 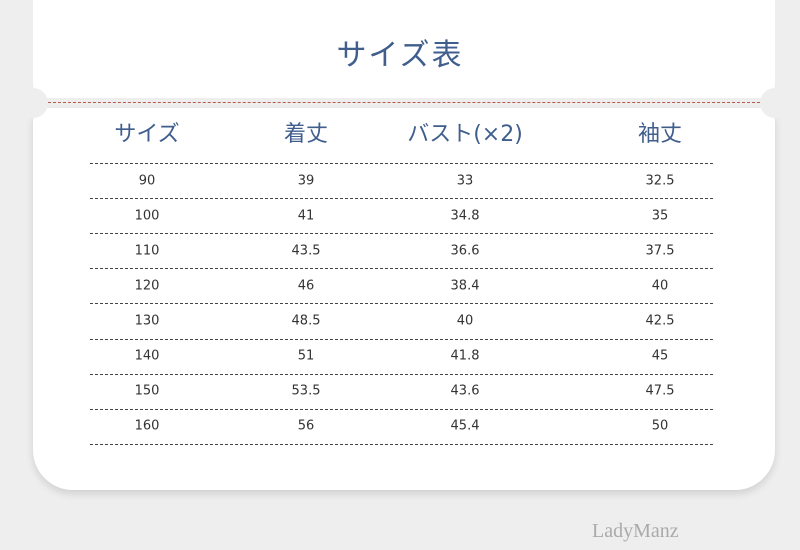 I want to click on table-cell: 46, so click(x=306, y=286).